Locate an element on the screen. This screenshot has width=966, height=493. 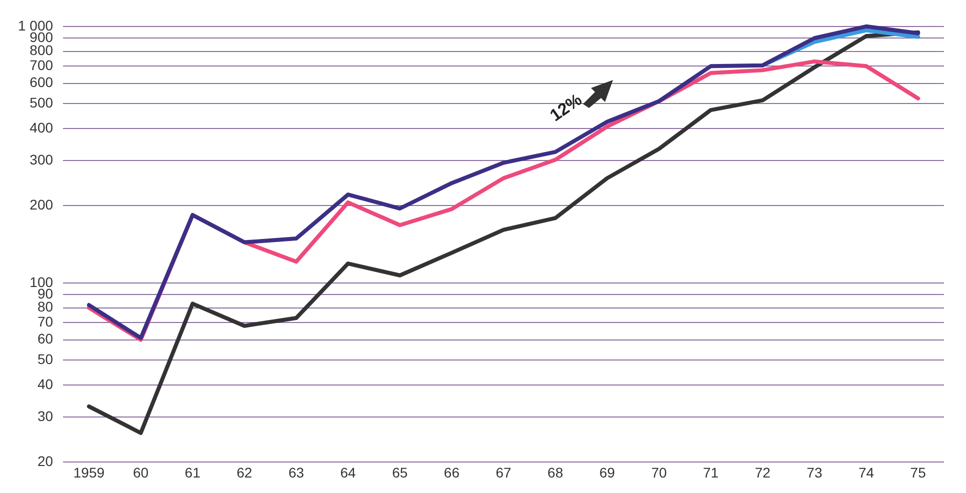
y-tick-label: 300 is located at coordinates (42, 159).